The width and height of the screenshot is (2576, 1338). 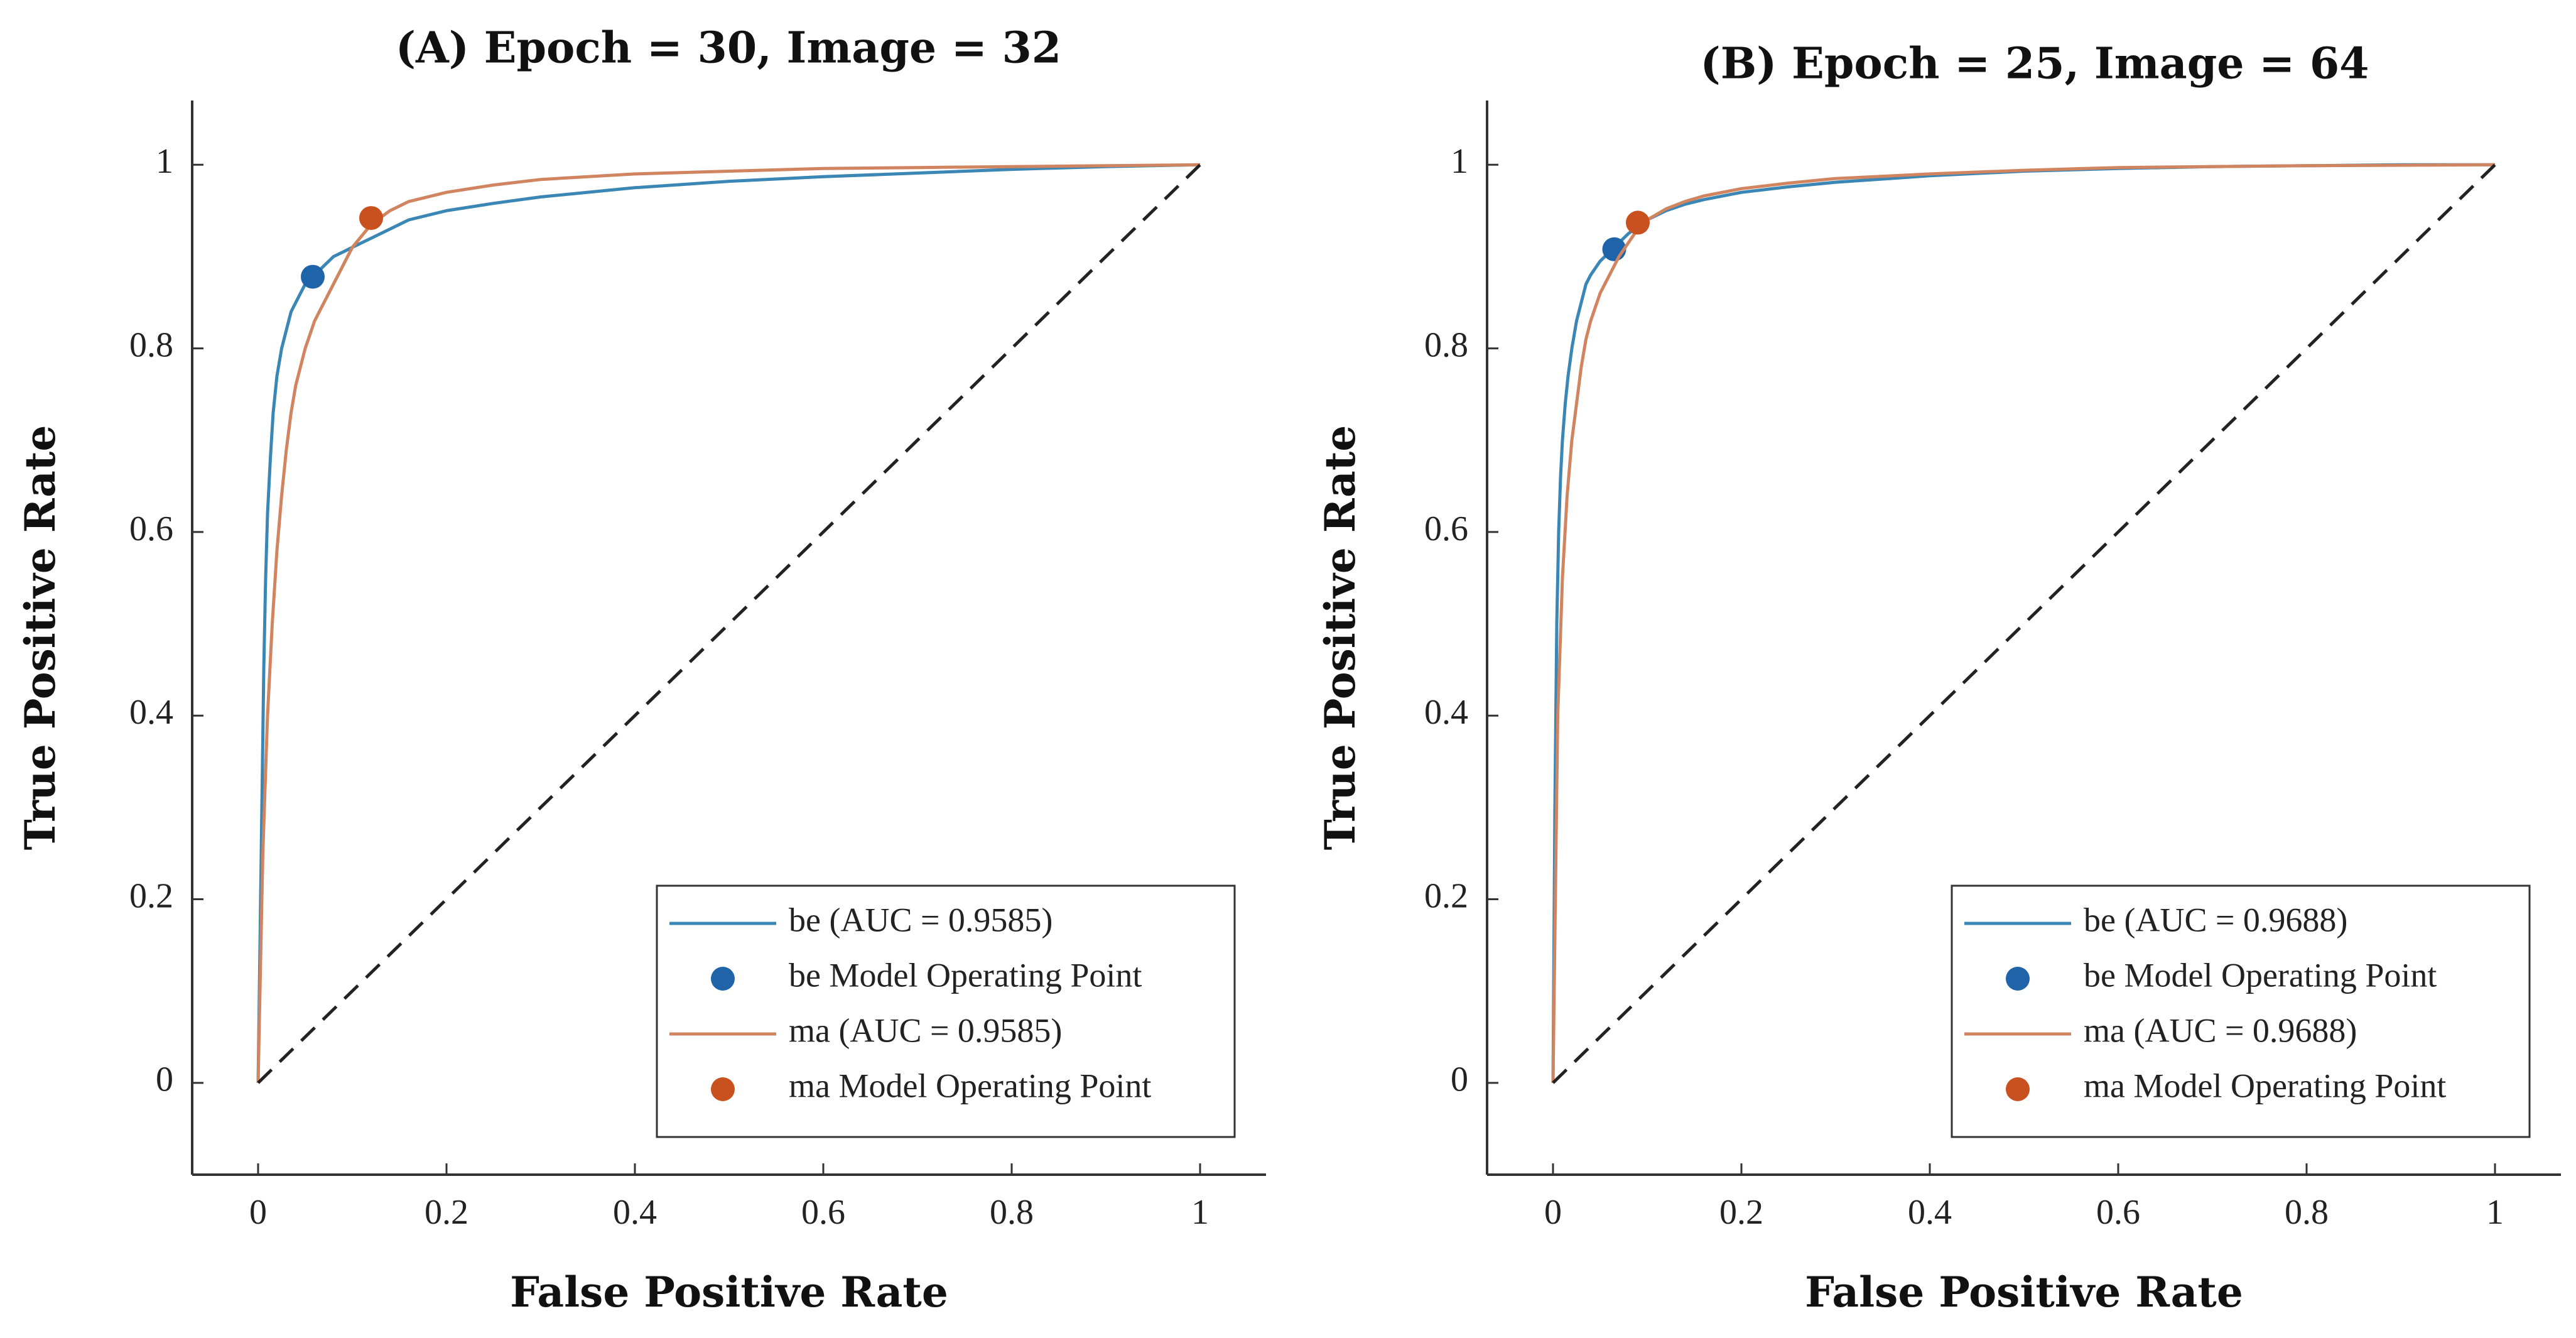 I want to click on chart-title: (A) Epoch = 30, Image = 32, so click(x=728, y=48).